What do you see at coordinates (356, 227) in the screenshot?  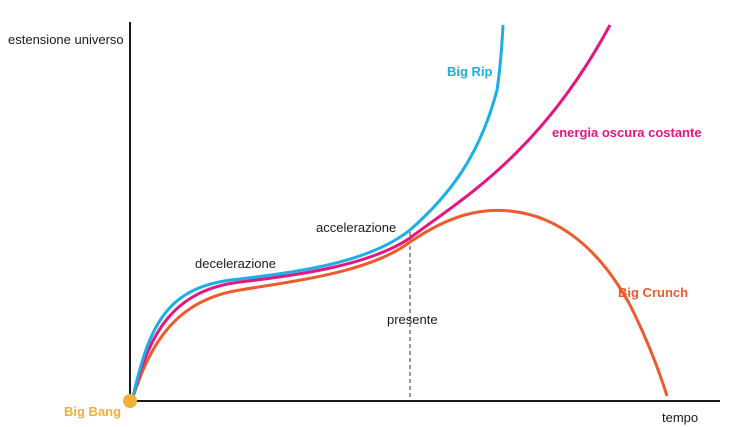 I see `acceleration-label: accelerazione` at bounding box center [356, 227].